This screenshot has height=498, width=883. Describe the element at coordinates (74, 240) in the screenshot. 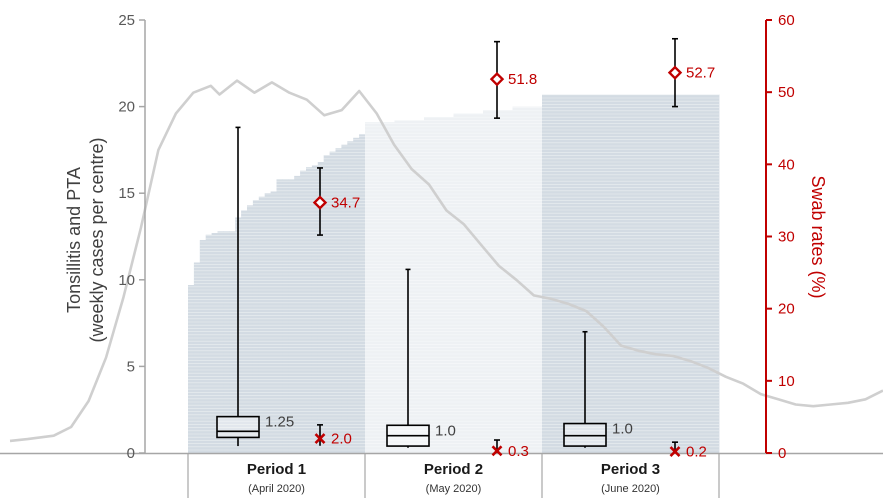

I see `left-axis-label-line1: Tonsillitis and PTA` at that location.